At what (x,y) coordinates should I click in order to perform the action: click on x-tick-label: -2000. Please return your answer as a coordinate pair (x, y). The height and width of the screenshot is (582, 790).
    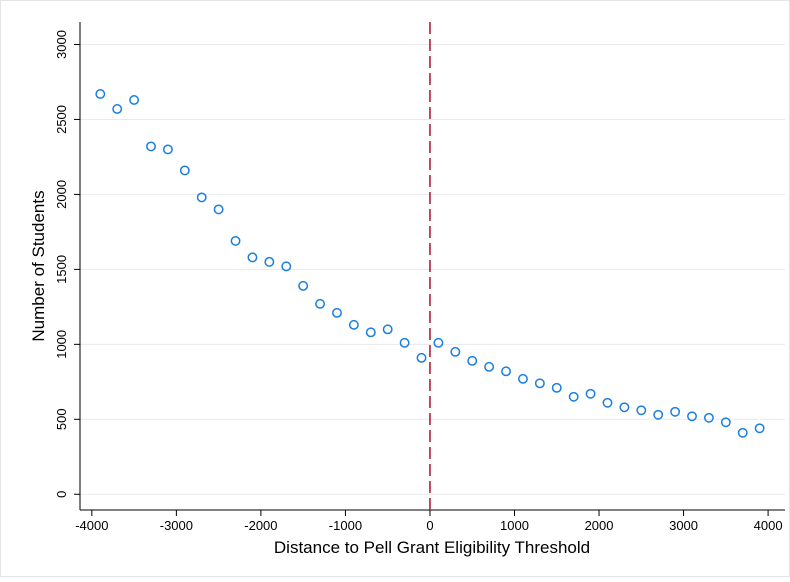
    Looking at the image, I should click on (260, 525).